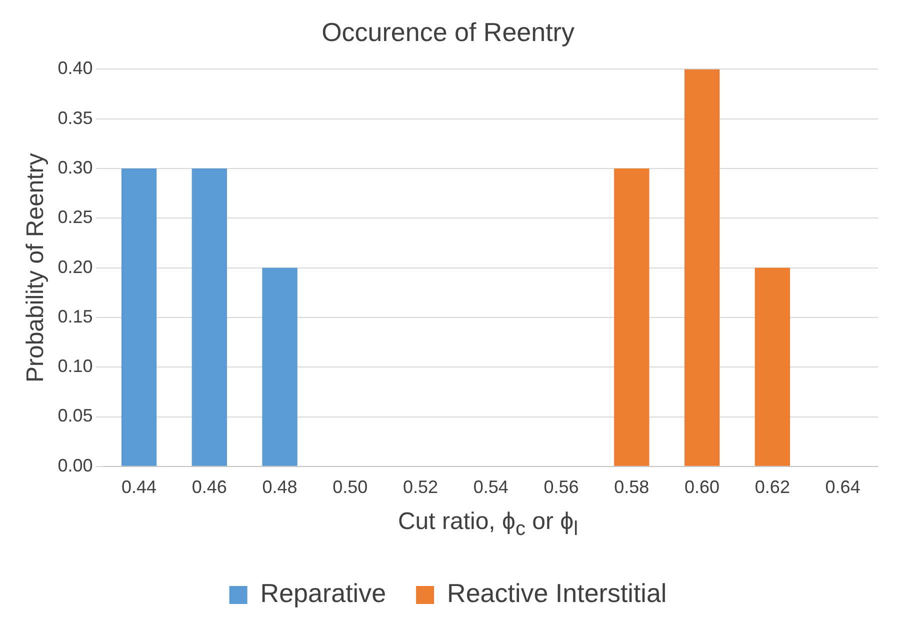 This screenshot has width=923, height=642. What do you see at coordinates (75, 316) in the screenshot?
I see `y-tick-label: 0.15` at bounding box center [75, 316].